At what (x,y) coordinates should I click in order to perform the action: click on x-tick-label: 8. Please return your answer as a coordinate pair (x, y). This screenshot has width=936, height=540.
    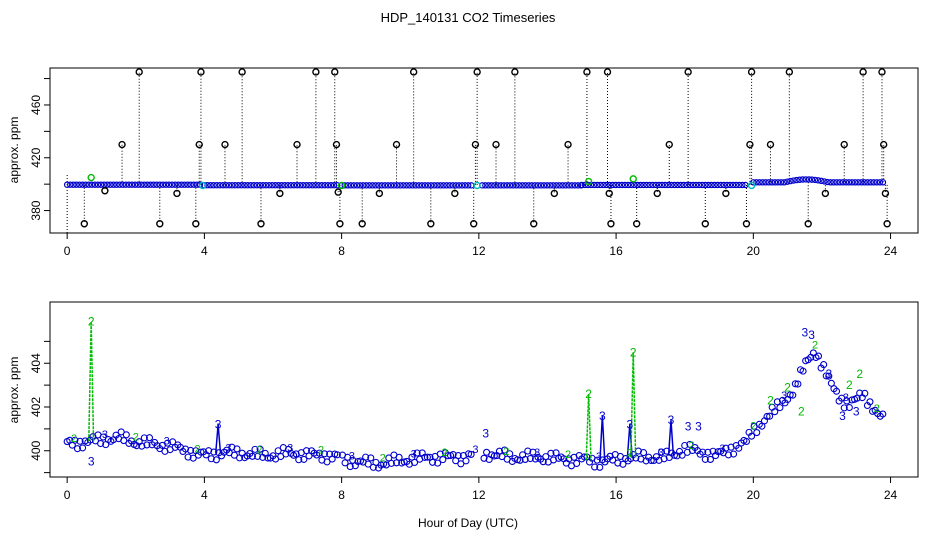
    Looking at the image, I should click on (341, 495).